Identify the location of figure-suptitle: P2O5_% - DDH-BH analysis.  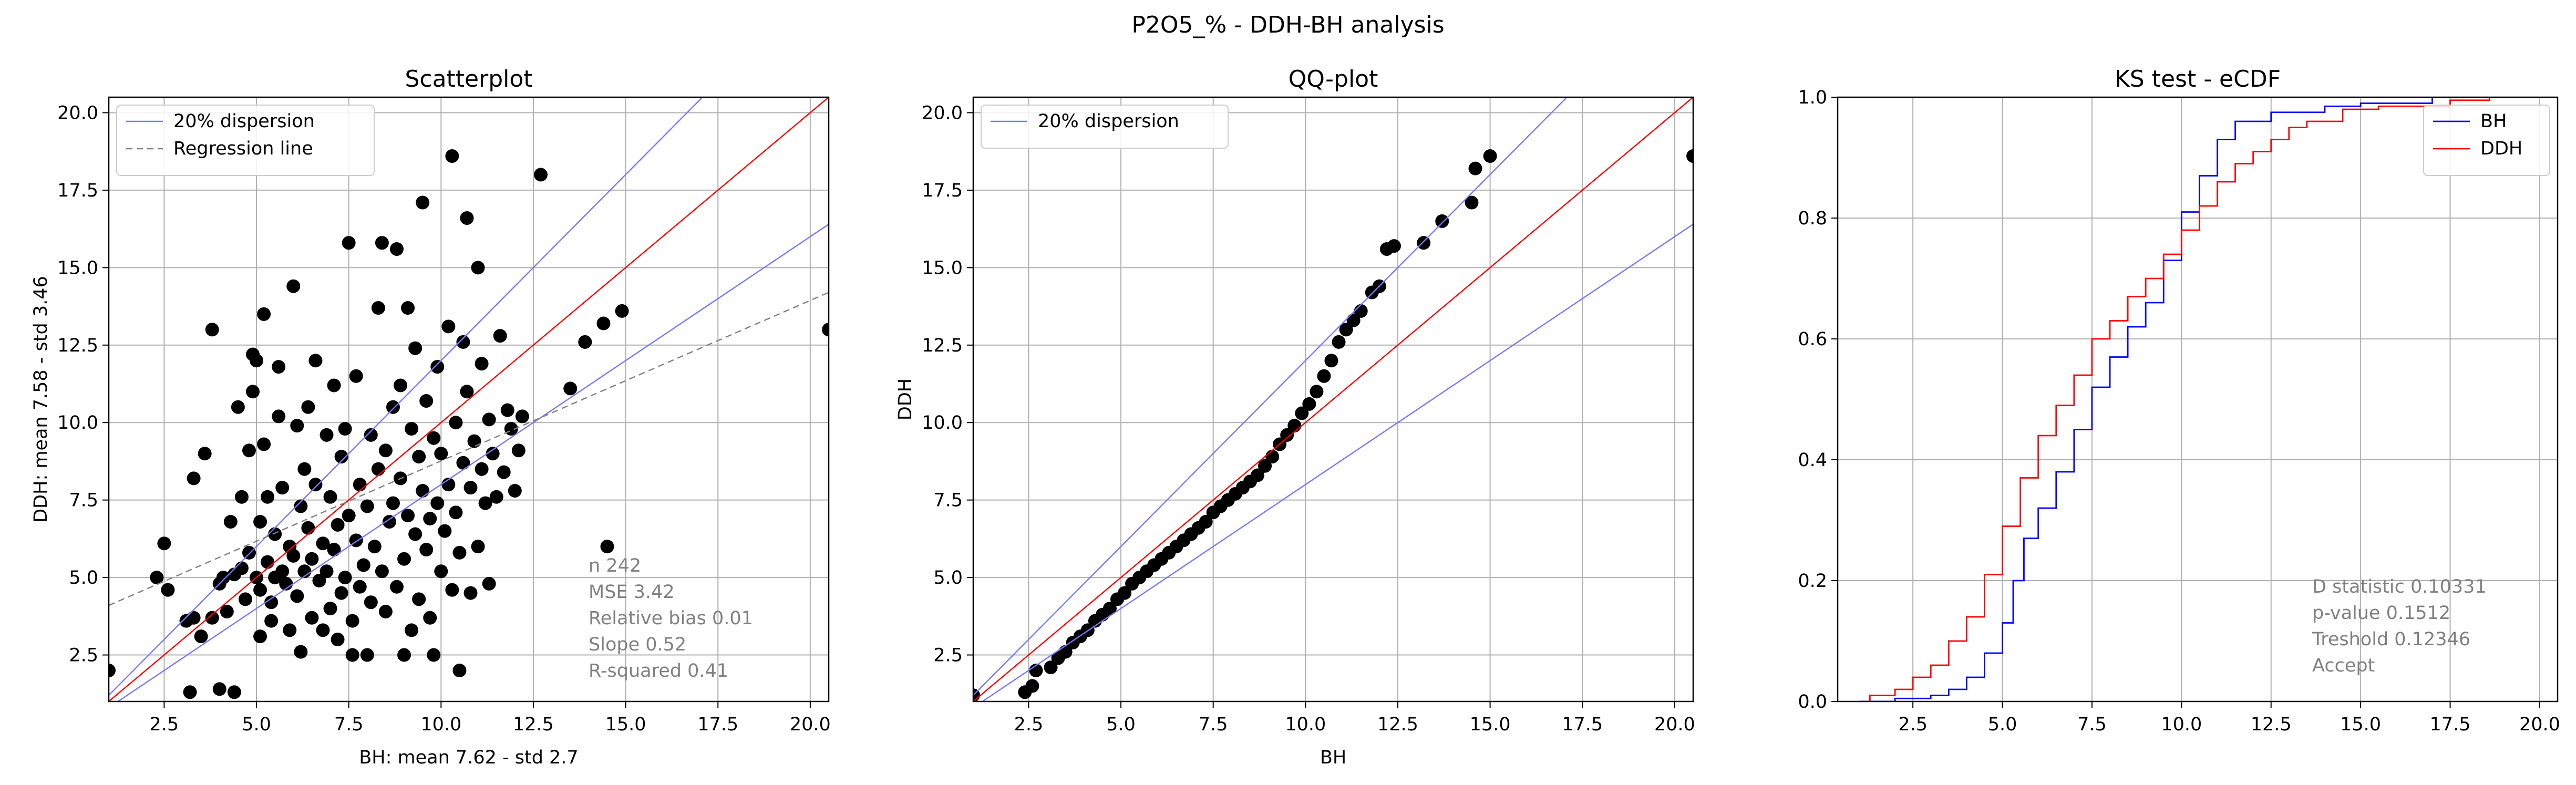
(1287, 25).